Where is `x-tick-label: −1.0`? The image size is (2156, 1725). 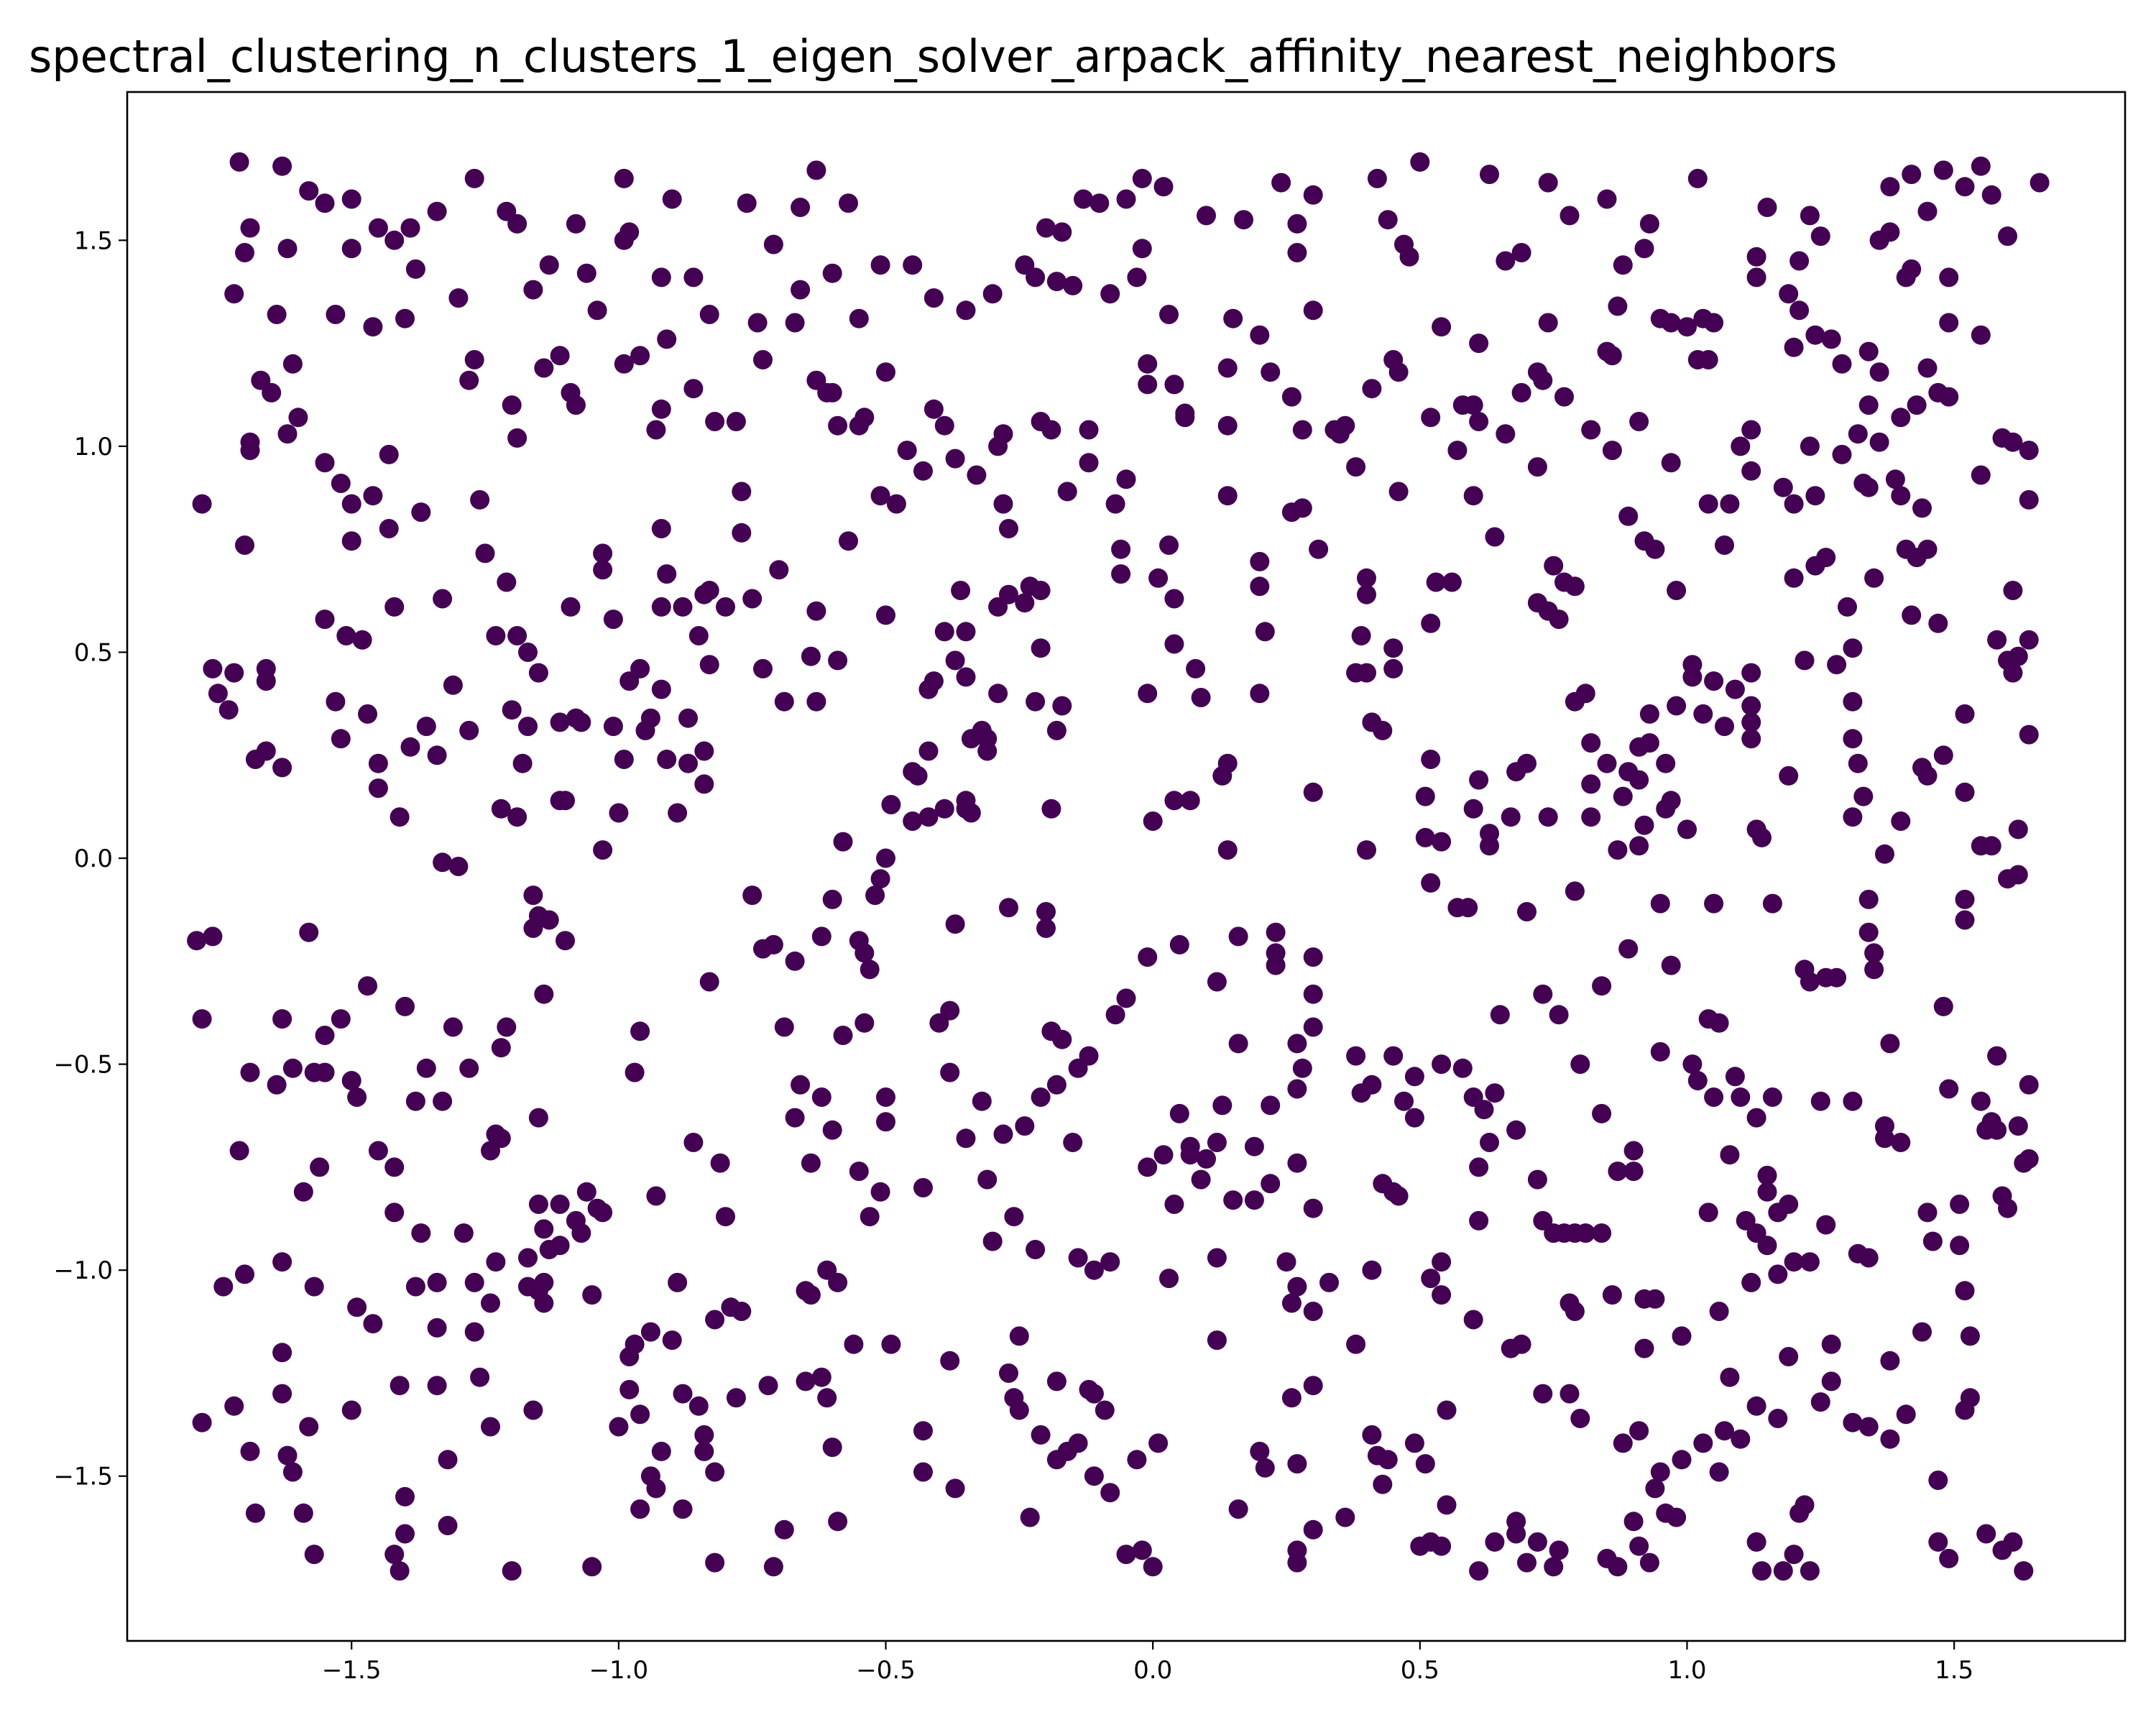 x-tick-label: −1.0 is located at coordinates (619, 1670).